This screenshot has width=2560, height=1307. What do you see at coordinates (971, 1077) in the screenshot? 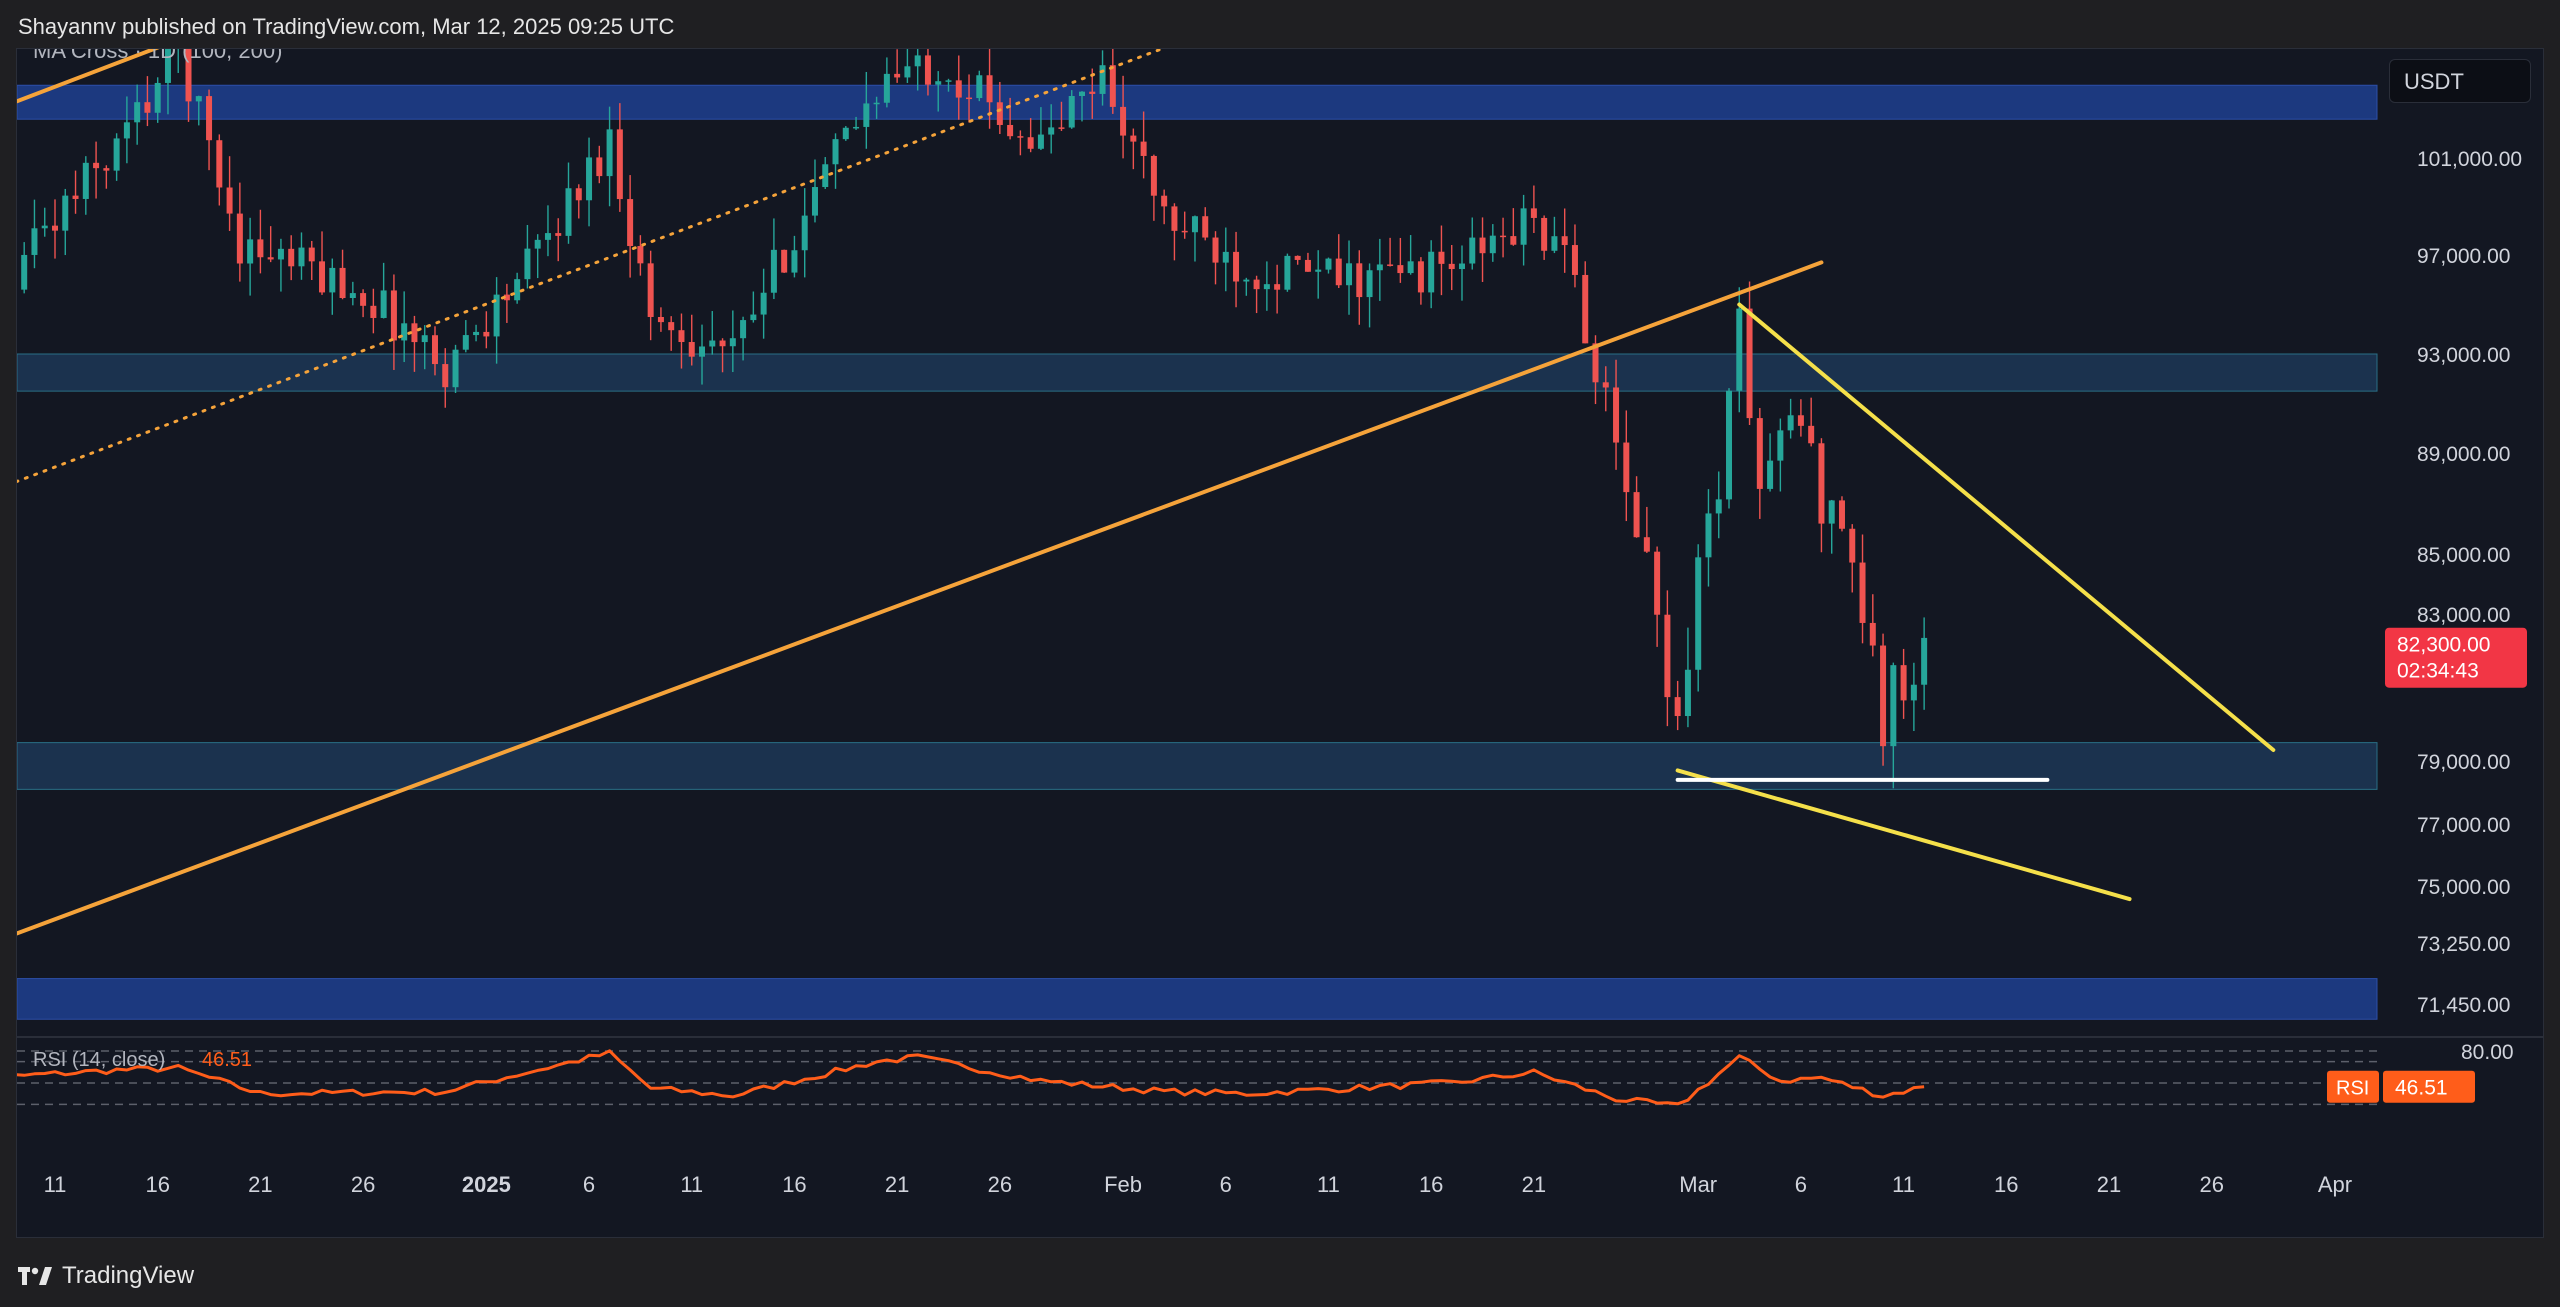
I see `rsi-line` at bounding box center [971, 1077].